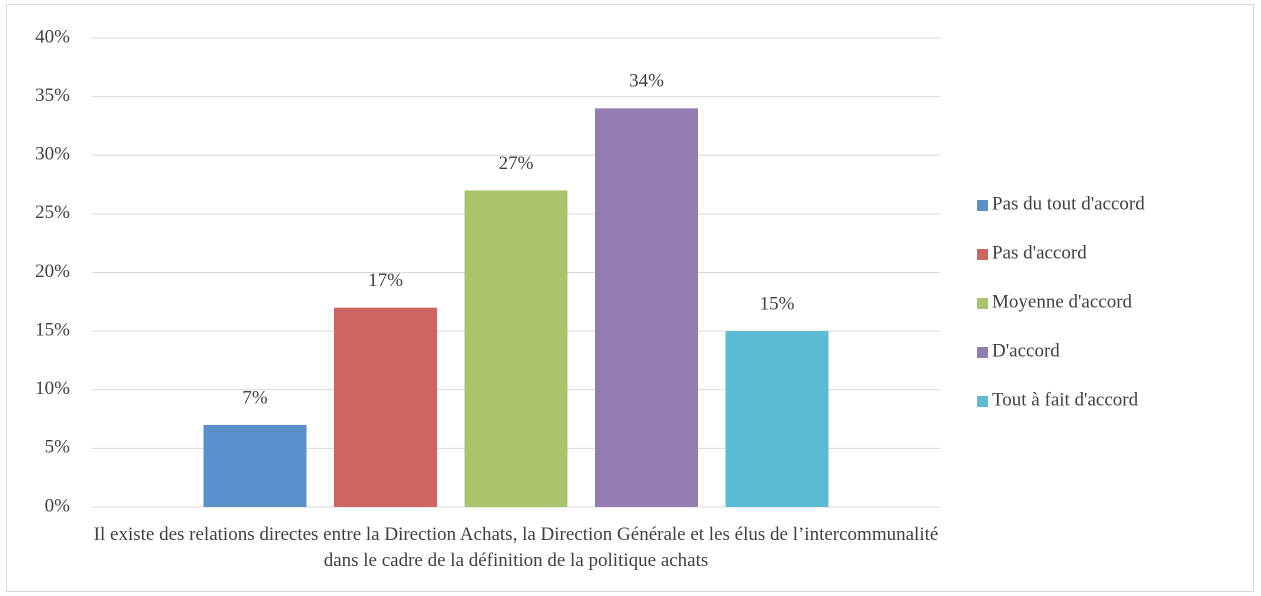  Describe the element at coordinates (1068, 203) in the screenshot. I see `legend-label: Pas du tout d'accord` at that location.